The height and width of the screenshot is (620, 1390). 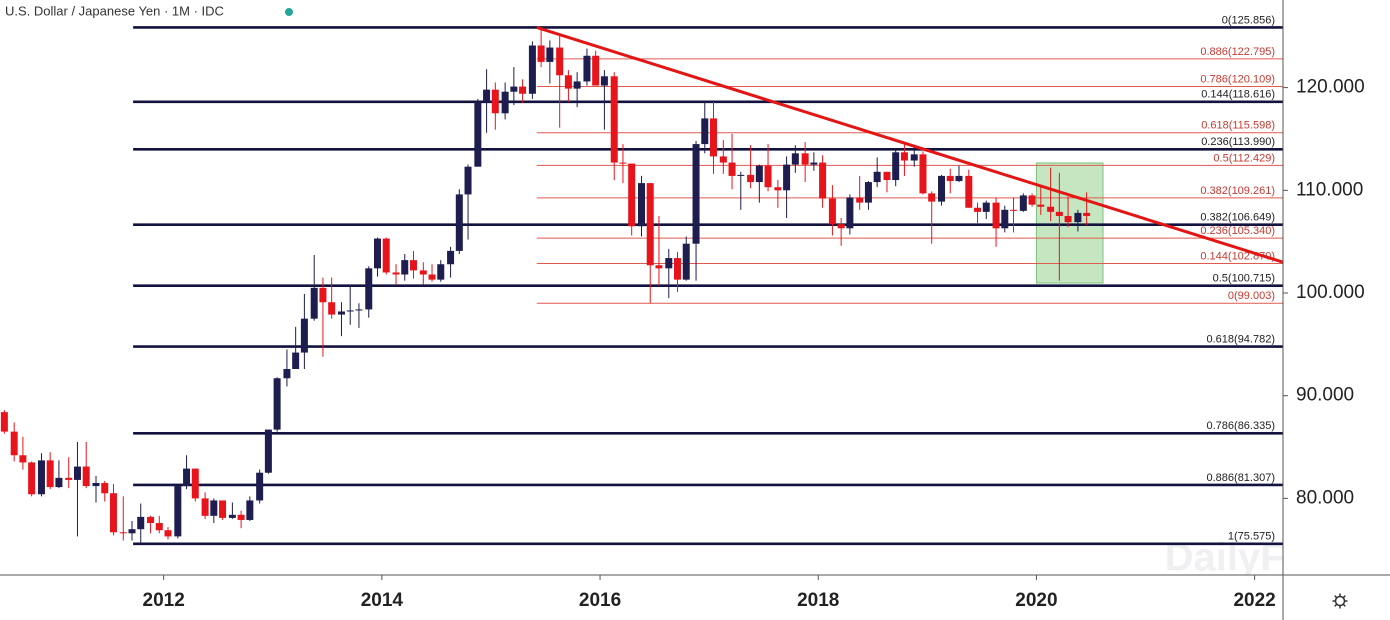 What do you see at coordinates (289, 12) in the screenshot?
I see `status-dot` at bounding box center [289, 12].